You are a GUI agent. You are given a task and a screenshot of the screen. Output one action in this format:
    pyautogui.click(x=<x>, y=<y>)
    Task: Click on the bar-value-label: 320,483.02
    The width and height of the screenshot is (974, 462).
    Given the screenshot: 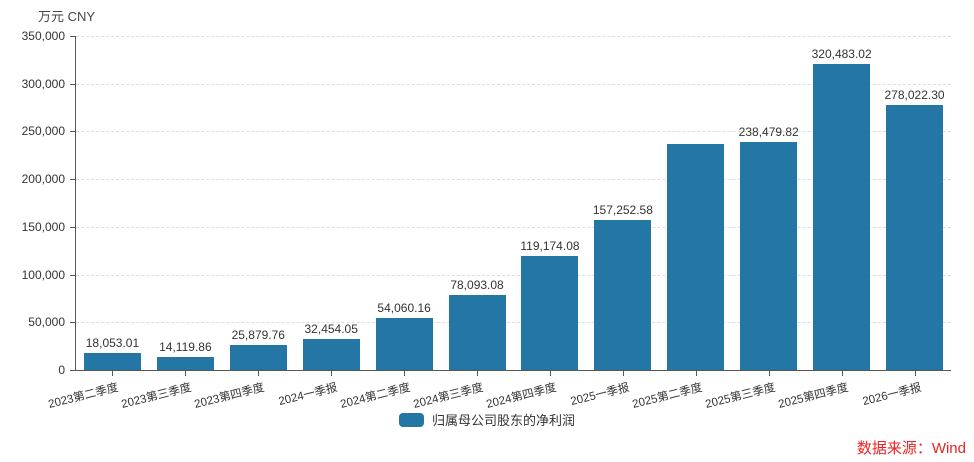 What is the action you would take?
    pyautogui.click(x=841, y=54)
    